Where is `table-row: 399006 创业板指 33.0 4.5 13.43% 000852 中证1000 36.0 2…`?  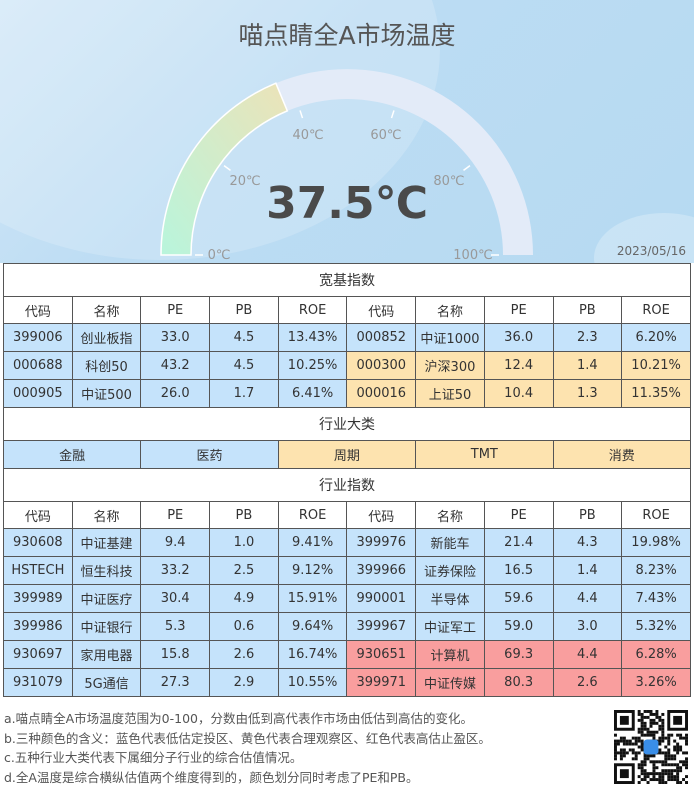
table-row: 399006 创业板指 33.0 4.5 13.43% 000852 中证1000 36.0 2… is located at coordinates (347, 337).